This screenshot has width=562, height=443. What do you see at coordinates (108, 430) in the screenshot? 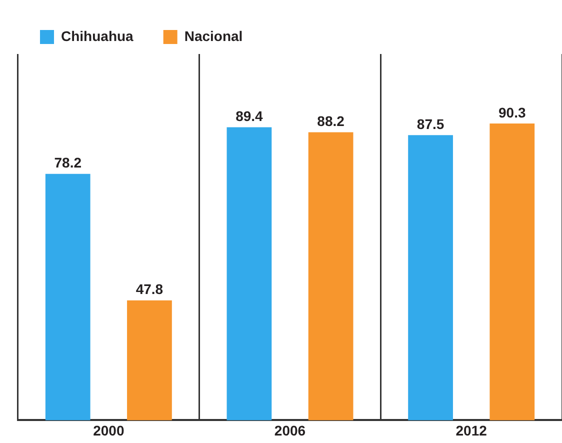
I see `x-tick-label: 2000` at bounding box center [108, 430].